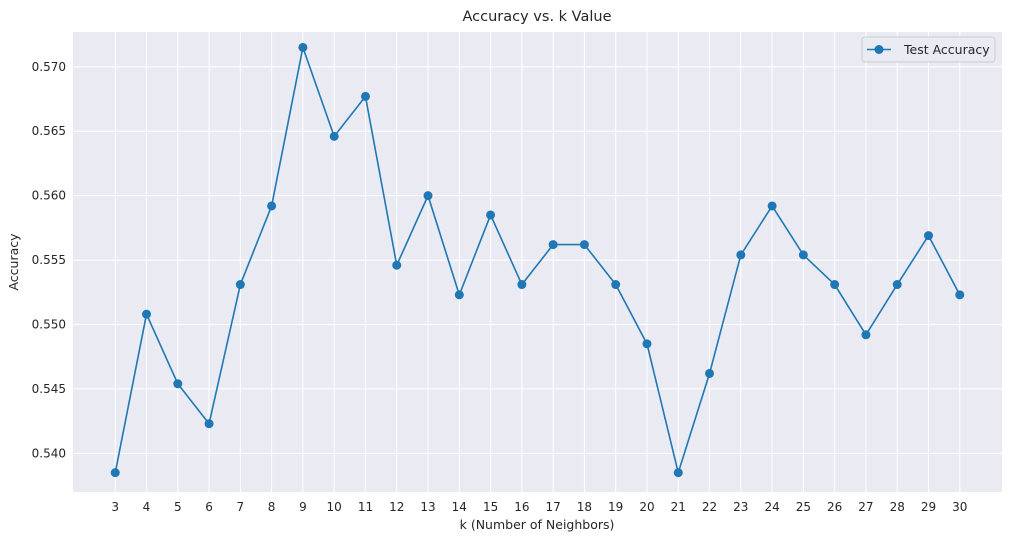  I want to click on y-tick-labels: 0.540 0.545 0.550 0.555 0.560 0.565 0.570, so click(49, 260).